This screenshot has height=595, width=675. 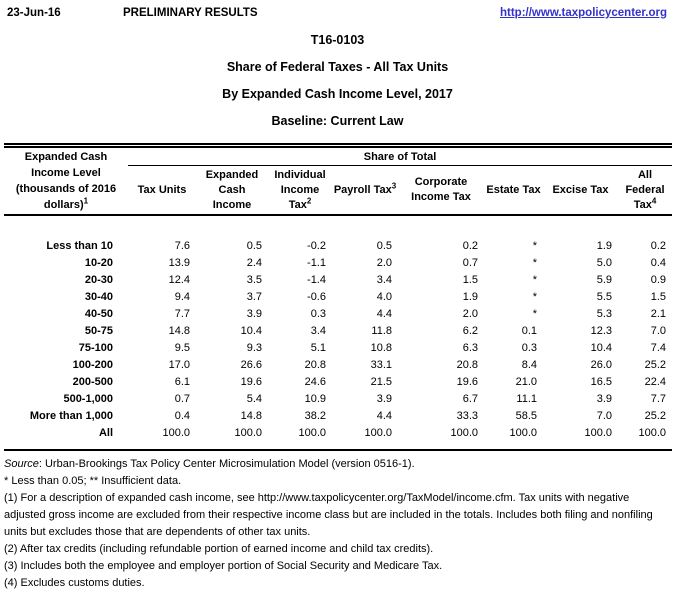 What do you see at coordinates (179, 279) in the screenshot?
I see `cell-value: 12.4` at bounding box center [179, 279].